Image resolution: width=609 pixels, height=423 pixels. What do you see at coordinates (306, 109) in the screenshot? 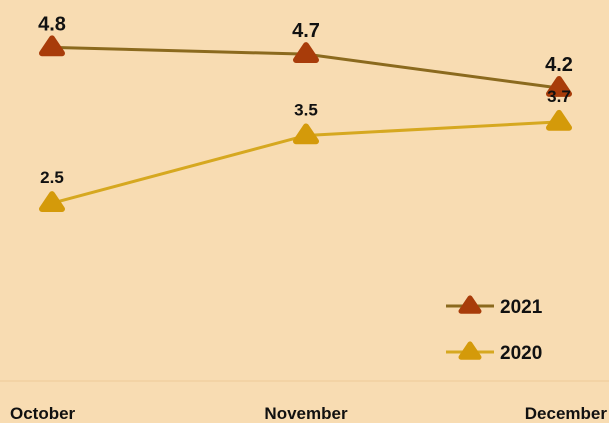
I see `data-label-2020-november: 3.5` at bounding box center [306, 109].